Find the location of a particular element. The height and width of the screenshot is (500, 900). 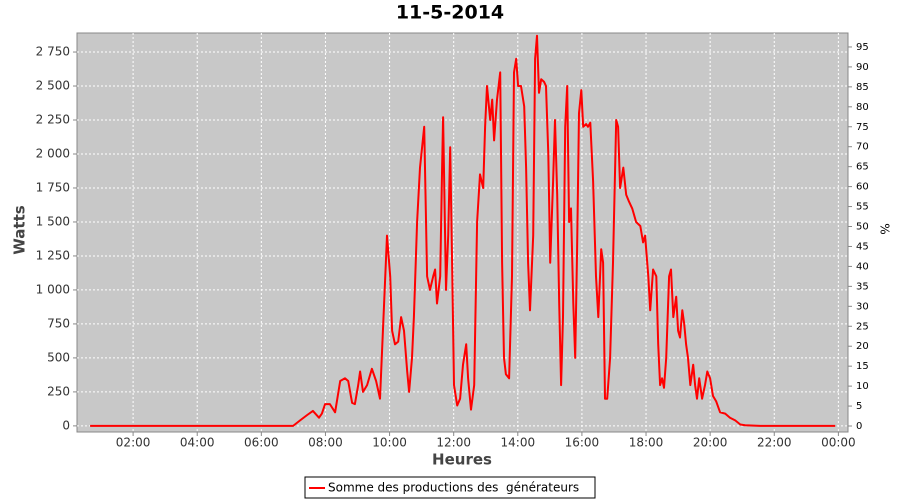

chart-title: 11-5-2014 is located at coordinates (450, 13).